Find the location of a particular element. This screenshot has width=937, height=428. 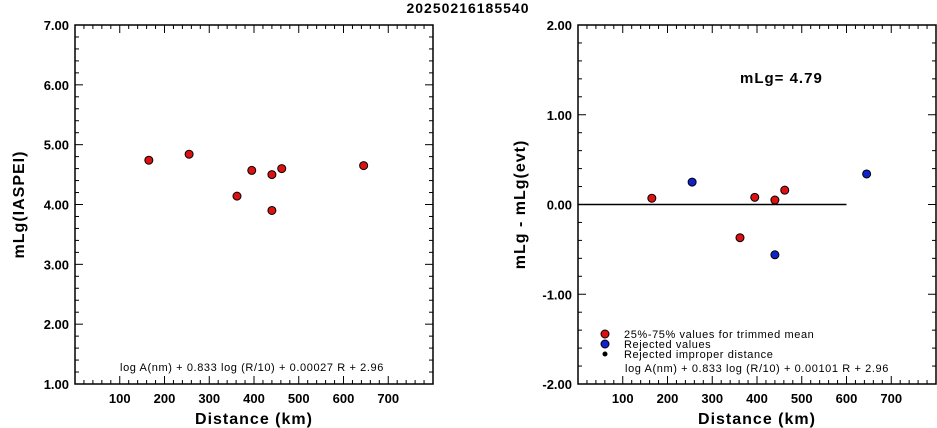

y-tick-label: 3.00 is located at coordinates (56, 264).